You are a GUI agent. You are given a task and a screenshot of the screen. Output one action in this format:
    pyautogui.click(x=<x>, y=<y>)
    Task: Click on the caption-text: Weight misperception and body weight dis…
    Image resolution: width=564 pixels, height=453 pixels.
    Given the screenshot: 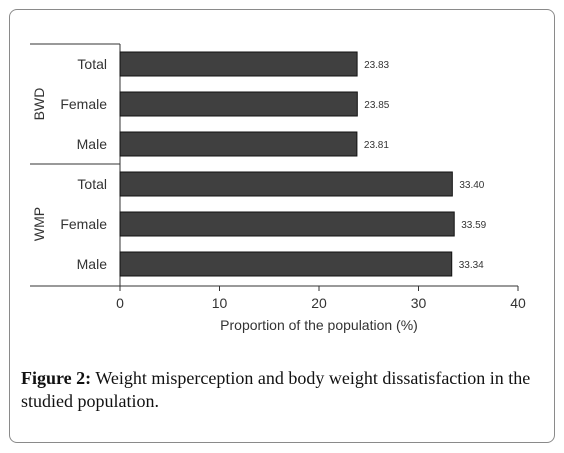 What is the action you would take?
    pyautogui.click(x=276, y=389)
    